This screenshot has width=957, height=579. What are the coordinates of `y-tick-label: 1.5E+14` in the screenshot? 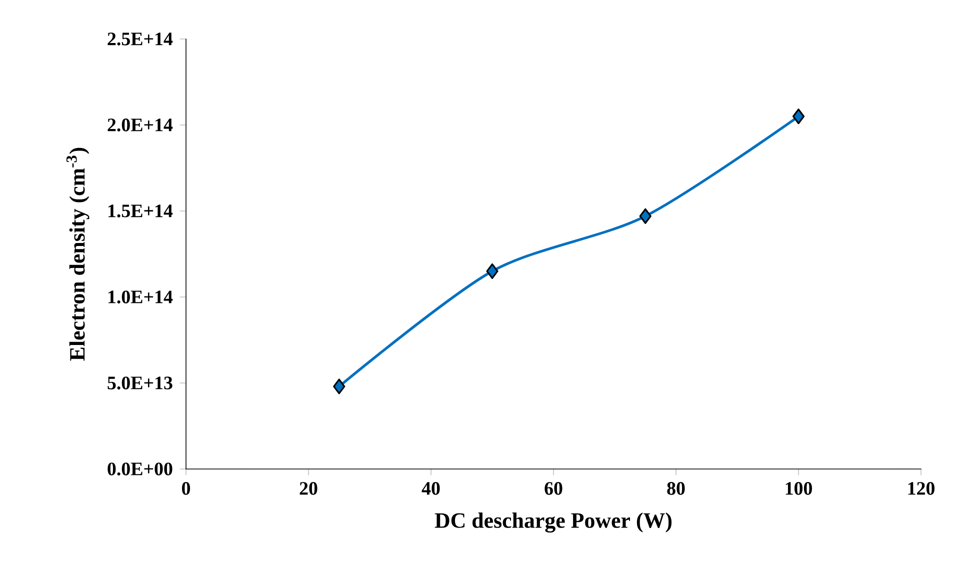 It's located at (140, 211).